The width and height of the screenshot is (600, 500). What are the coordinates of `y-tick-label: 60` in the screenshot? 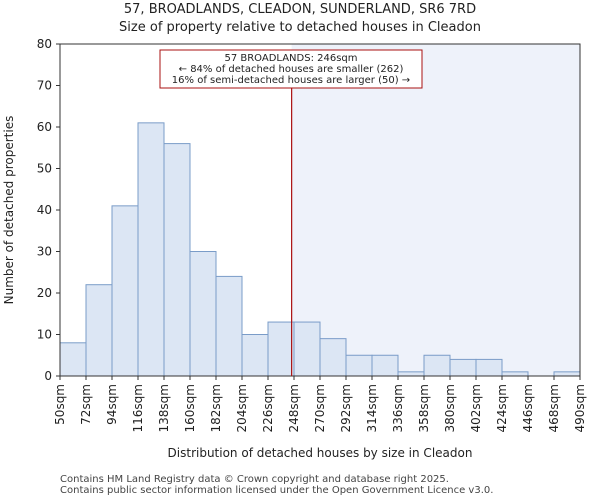 It's located at (44, 127).